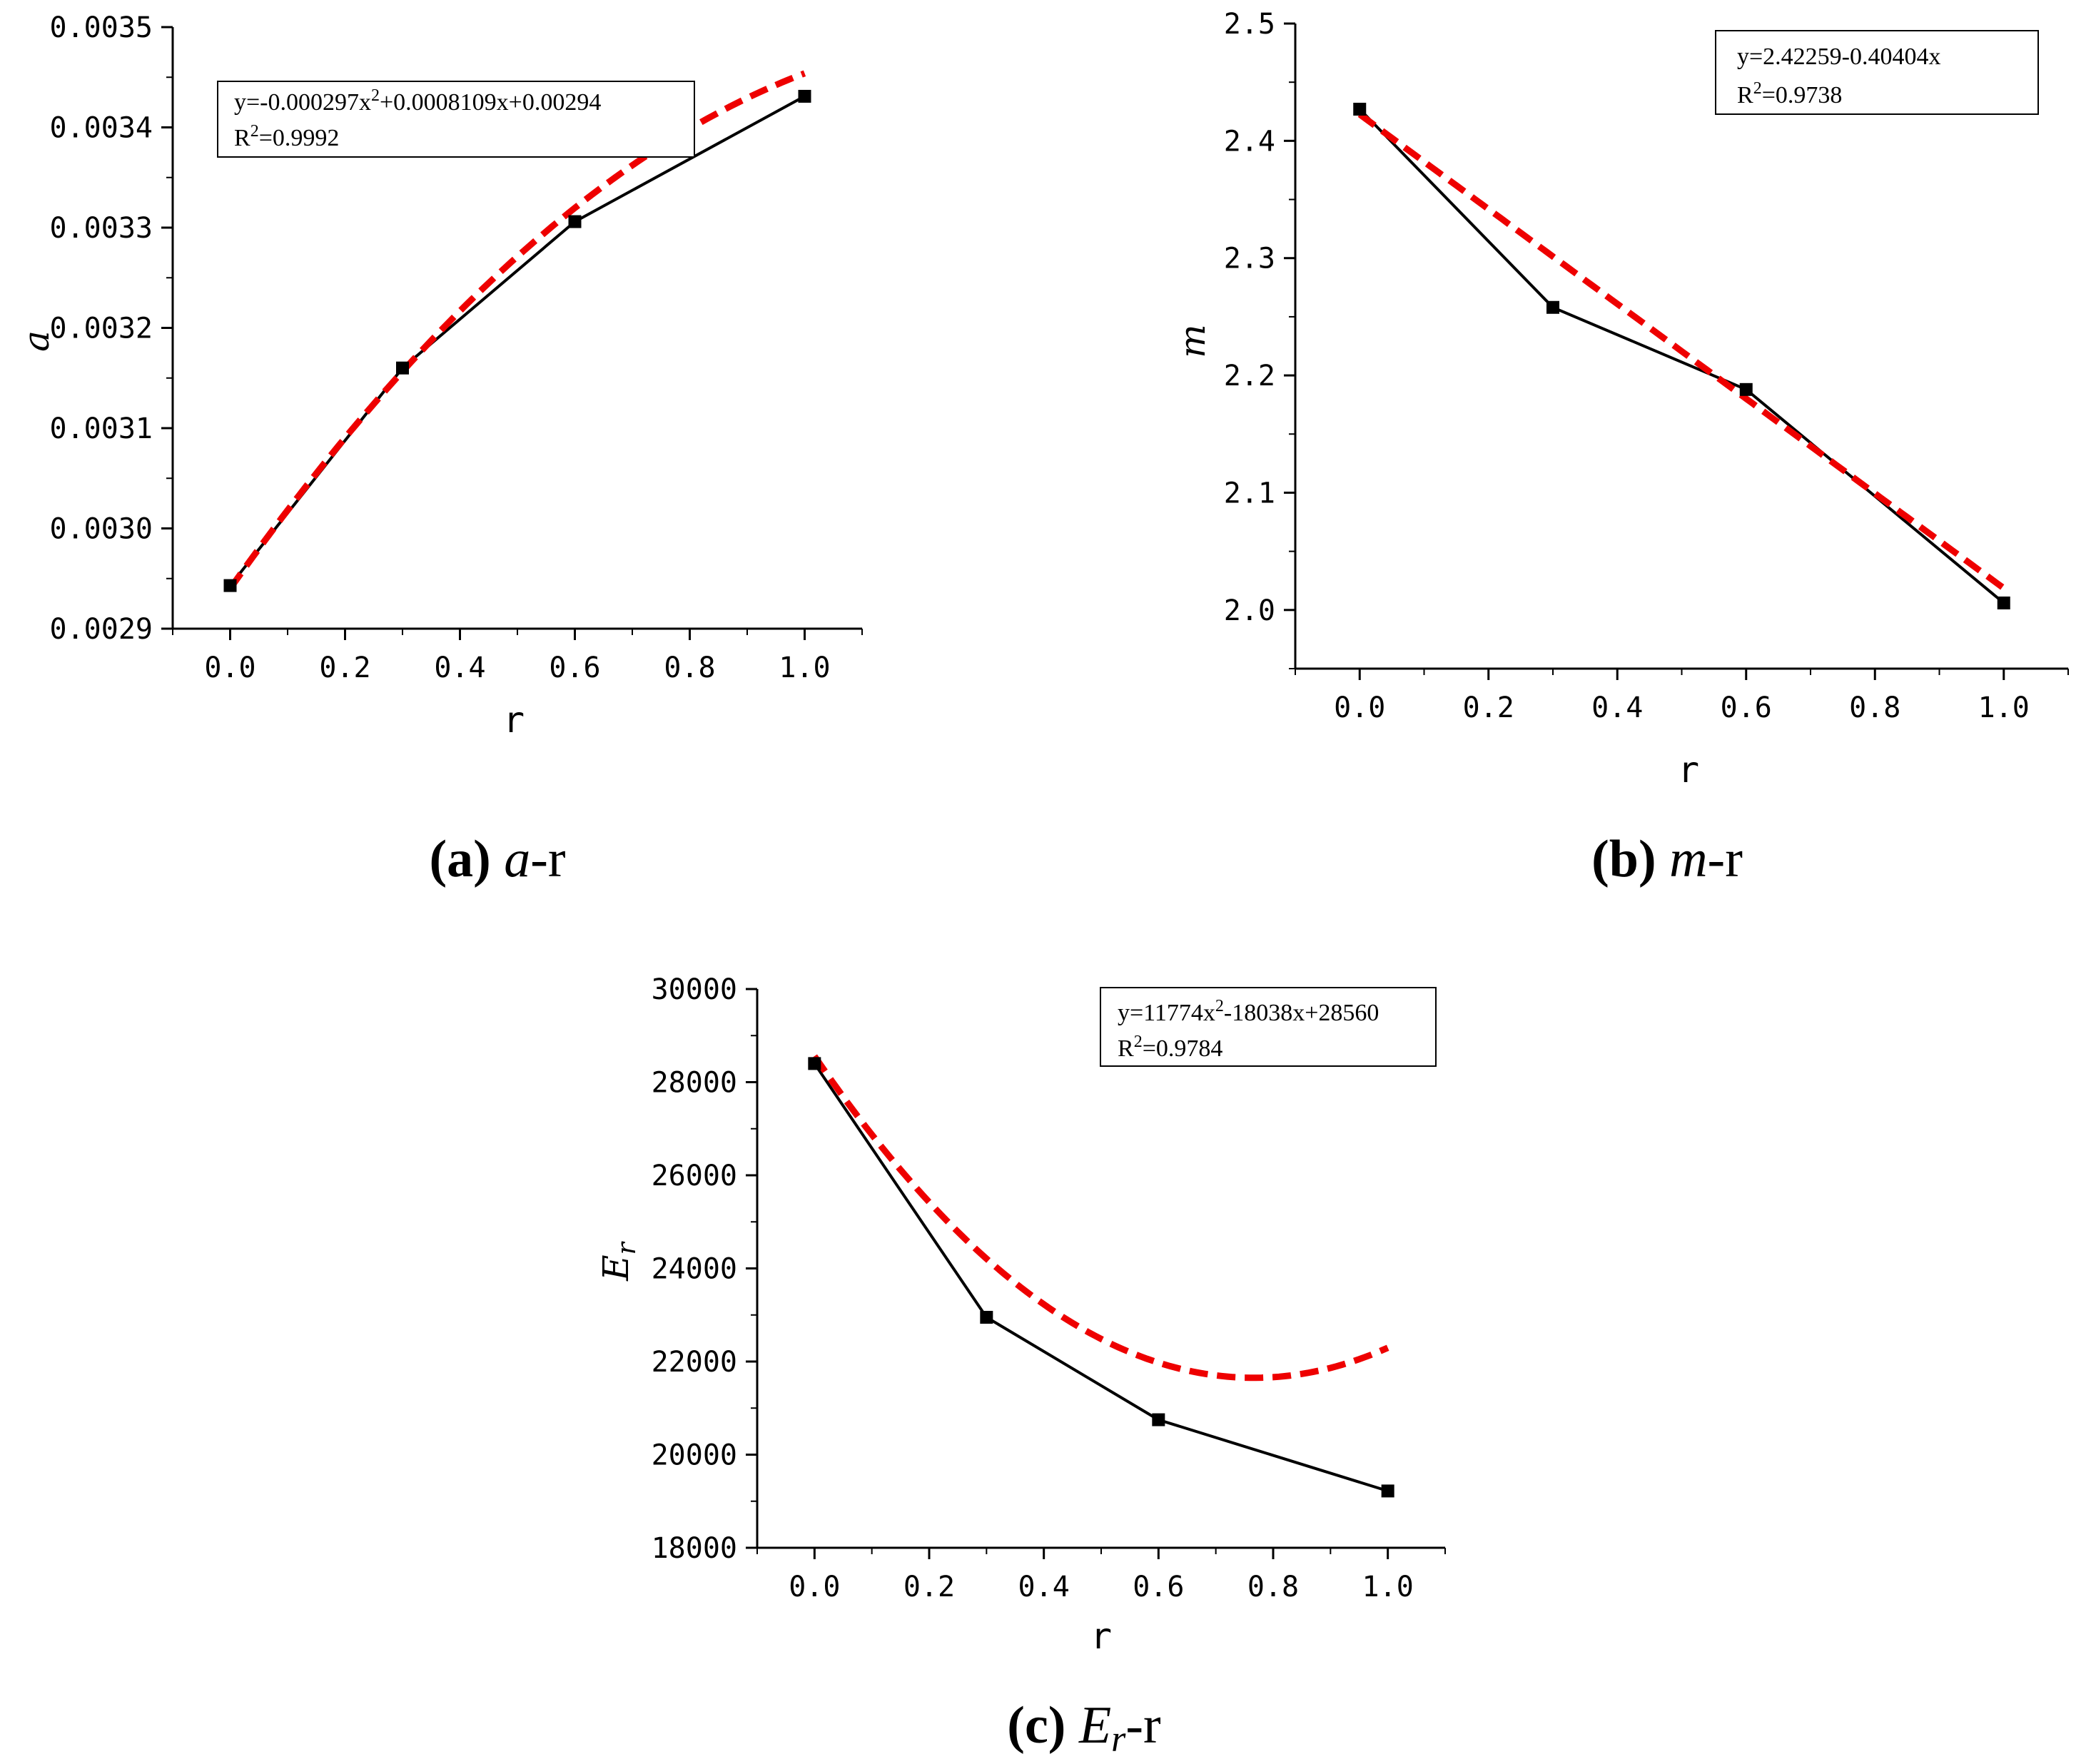 This screenshot has width=2096, height=1764. I want to click on panel-c-xtick-label: 1.0, so click(1388, 1587).